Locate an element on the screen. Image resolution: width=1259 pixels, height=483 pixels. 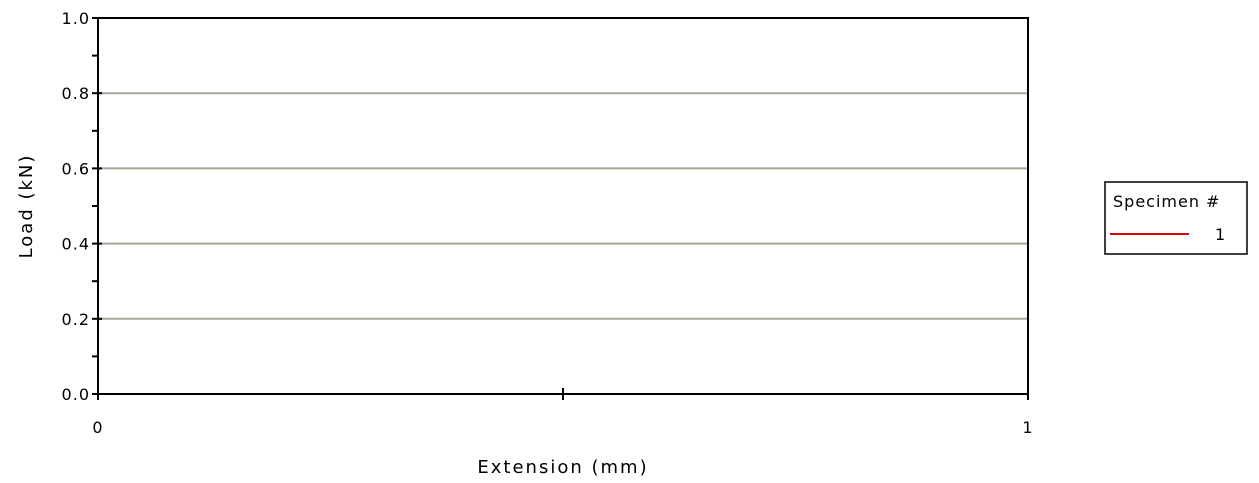
x-tick-label: 1 is located at coordinates (1027, 427).